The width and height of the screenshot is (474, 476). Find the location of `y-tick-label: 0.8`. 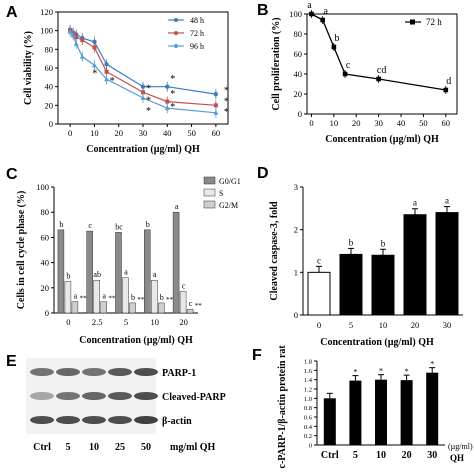

y-tick-label: 0.8 is located at coordinates (308, 408).